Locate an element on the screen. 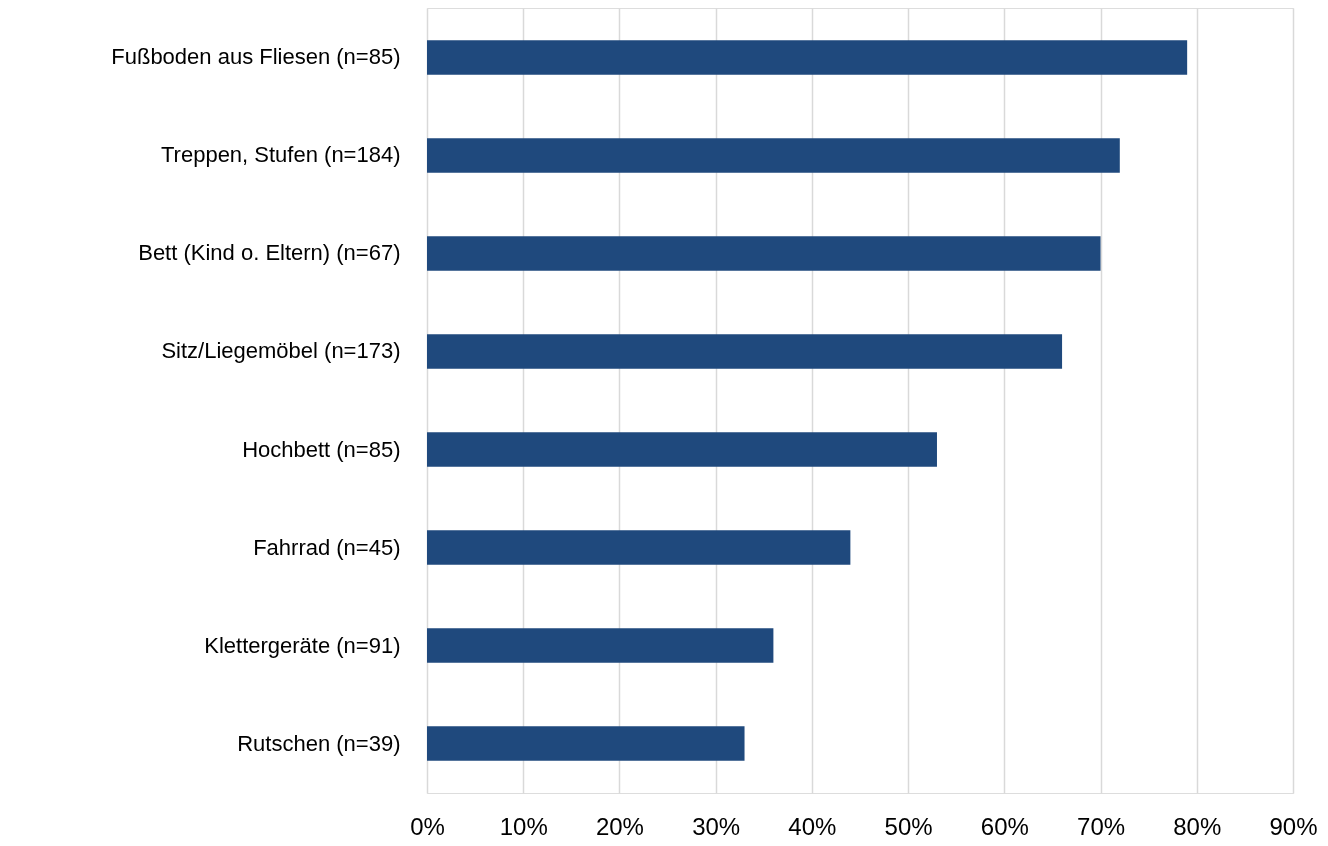 The image size is (1328, 846). x-tick-label: 0% is located at coordinates (427, 826).